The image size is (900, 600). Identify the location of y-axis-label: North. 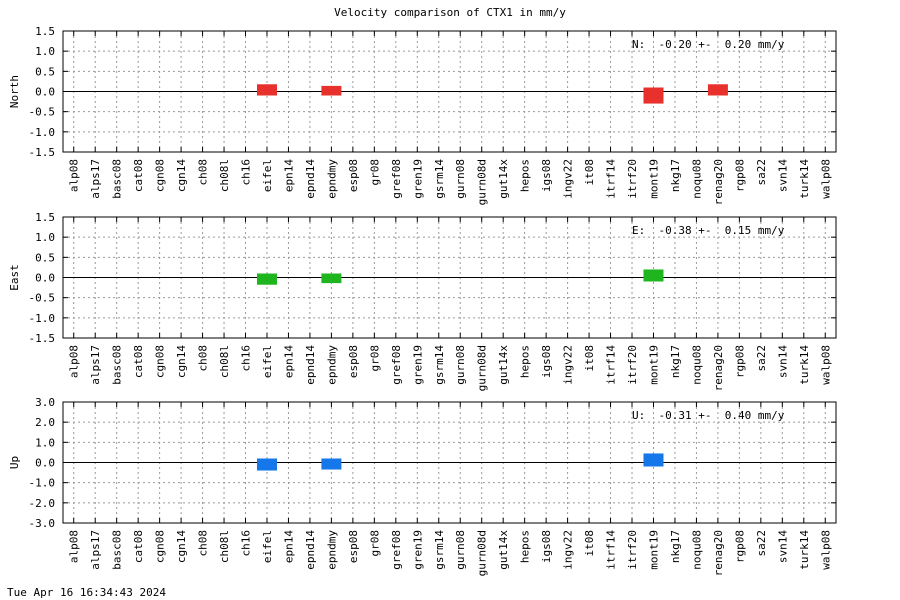
(14, 91).